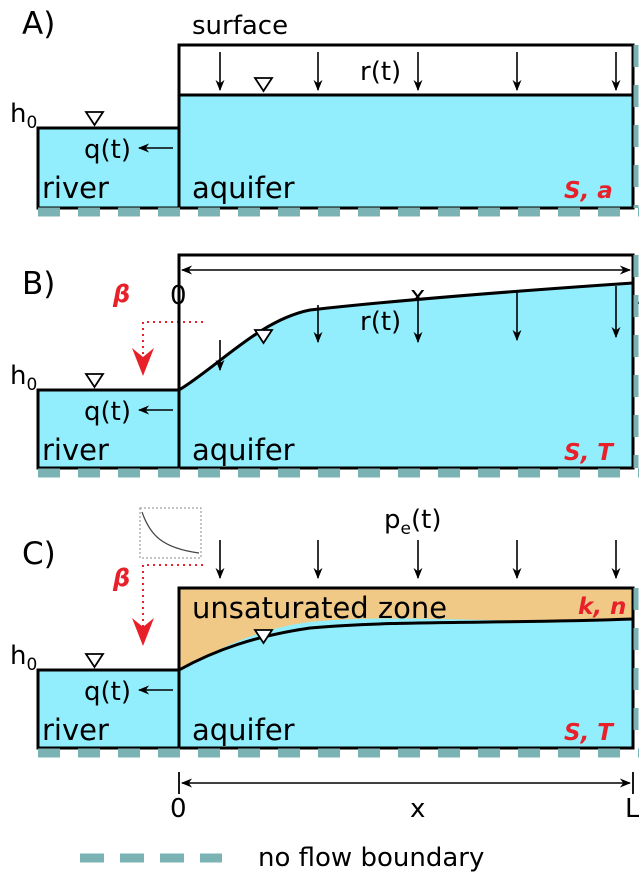  I want to click on axis-start-label: 0, so click(178, 809).